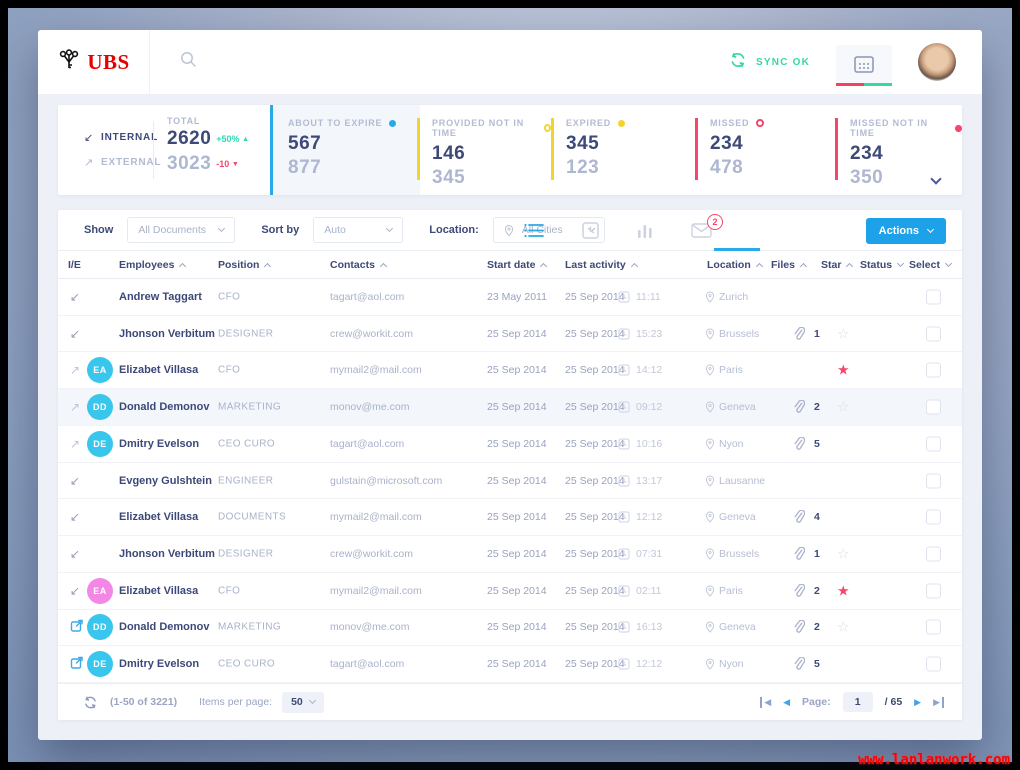  Describe the element at coordinates (358, 265) in the screenshot. I see `column-header: Contacts` at that location.